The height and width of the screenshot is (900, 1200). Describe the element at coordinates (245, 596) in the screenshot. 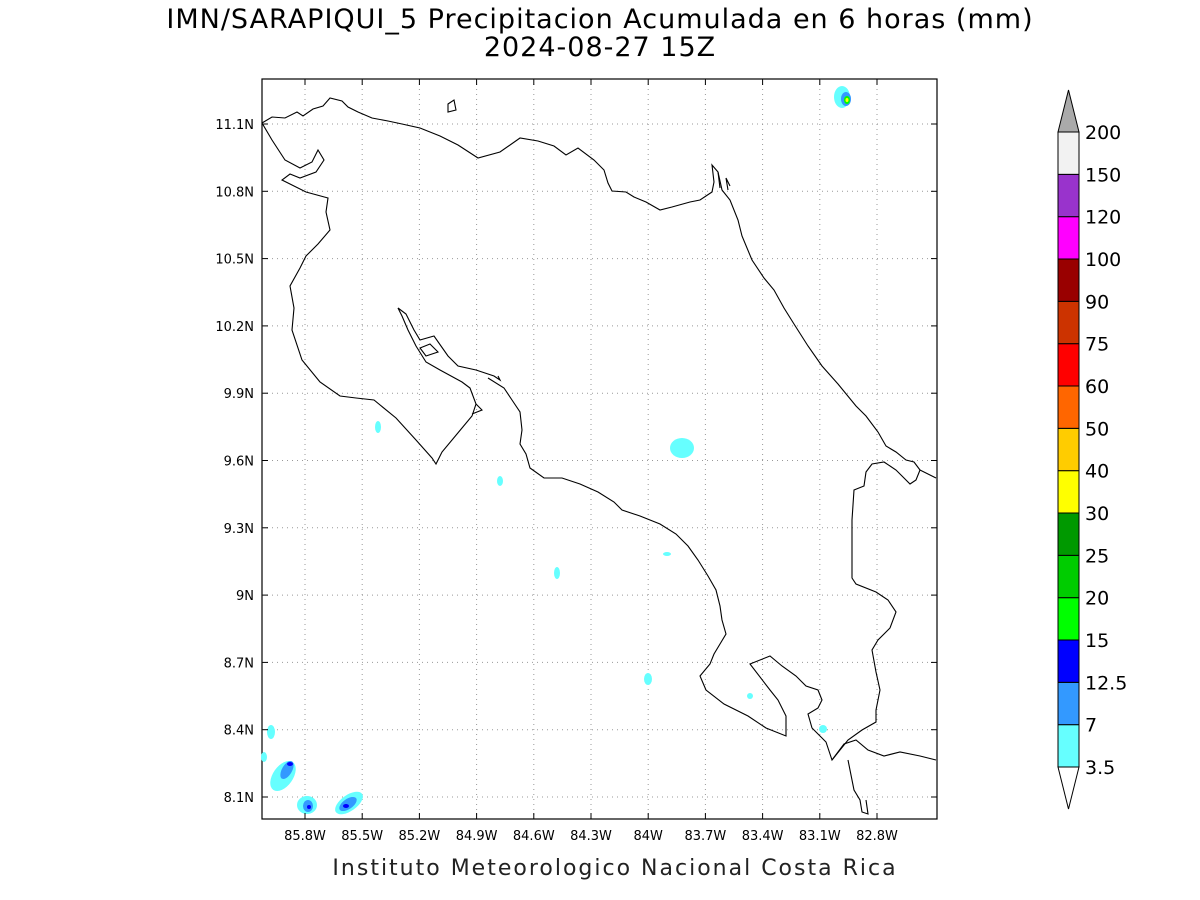

I see `lat-tick-label: 9N` at that location.